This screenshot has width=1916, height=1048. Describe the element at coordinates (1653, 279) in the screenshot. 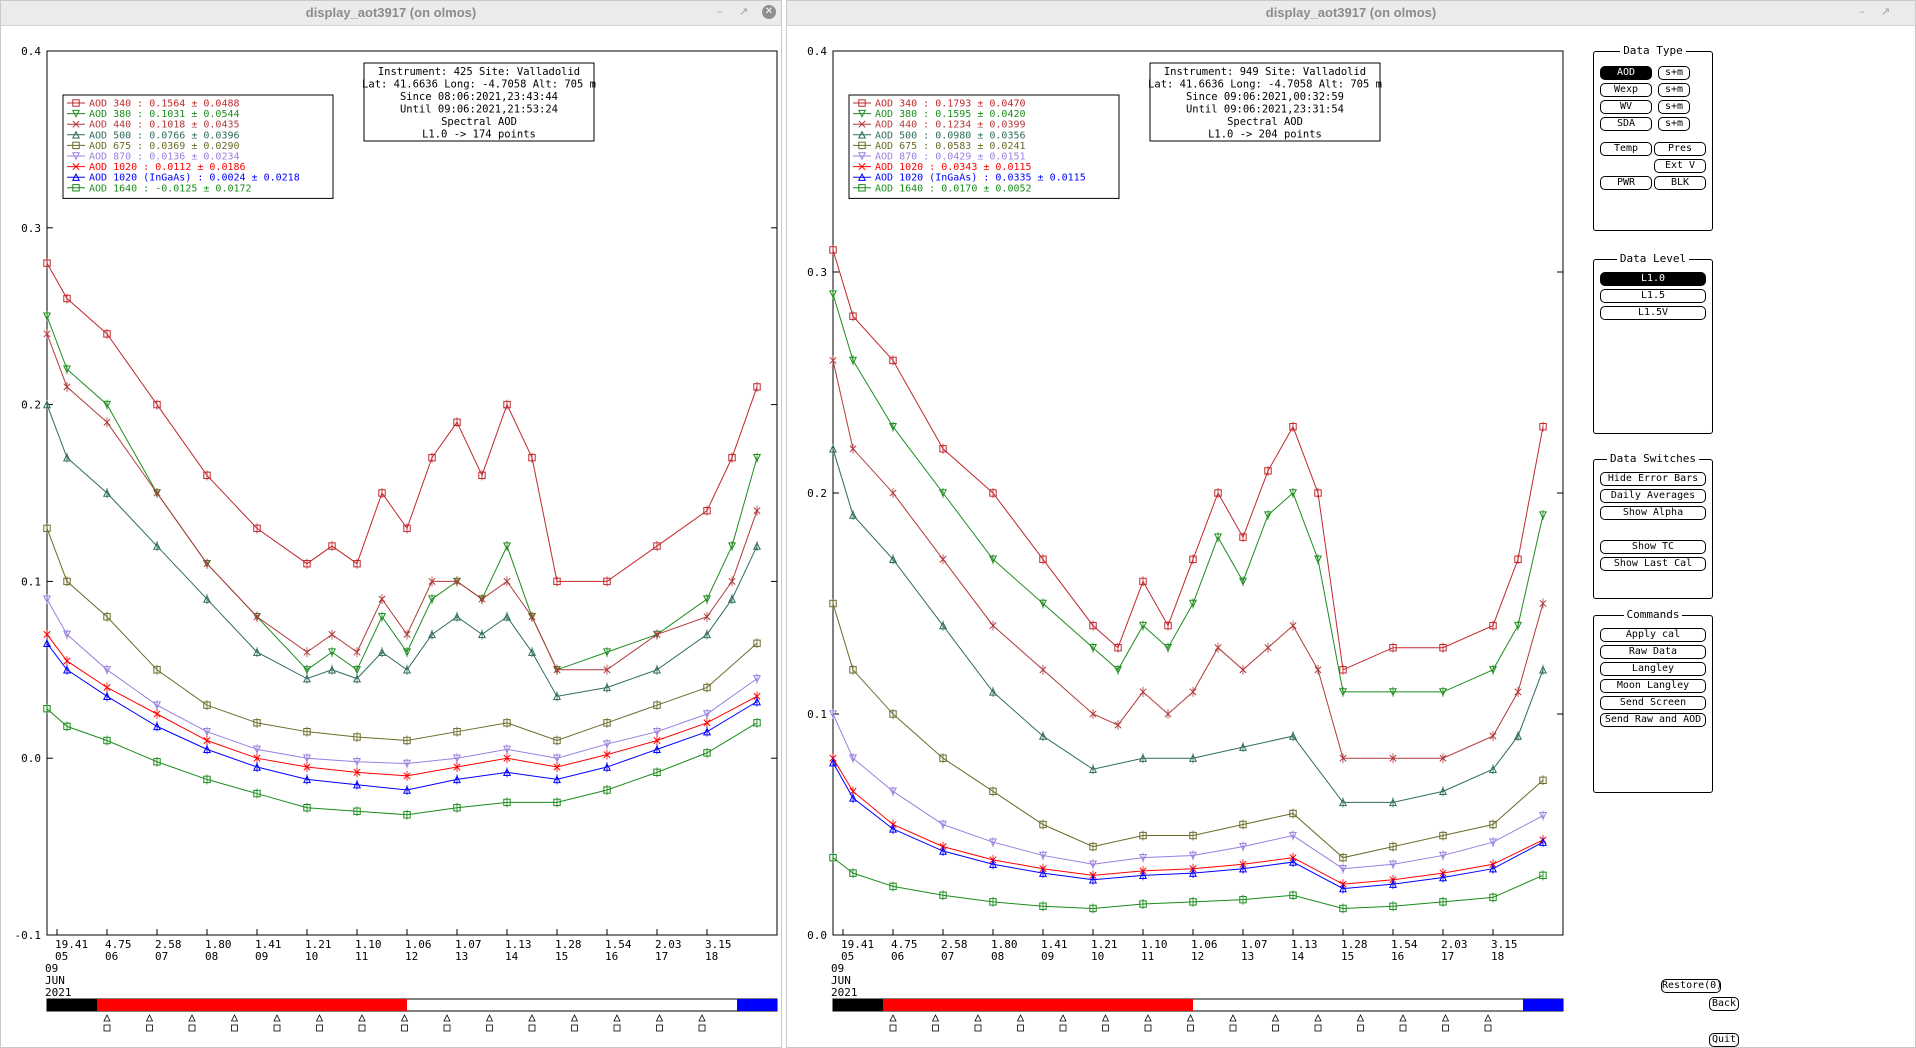

I see `data-level-l1-0-button: L1.0` at that location.